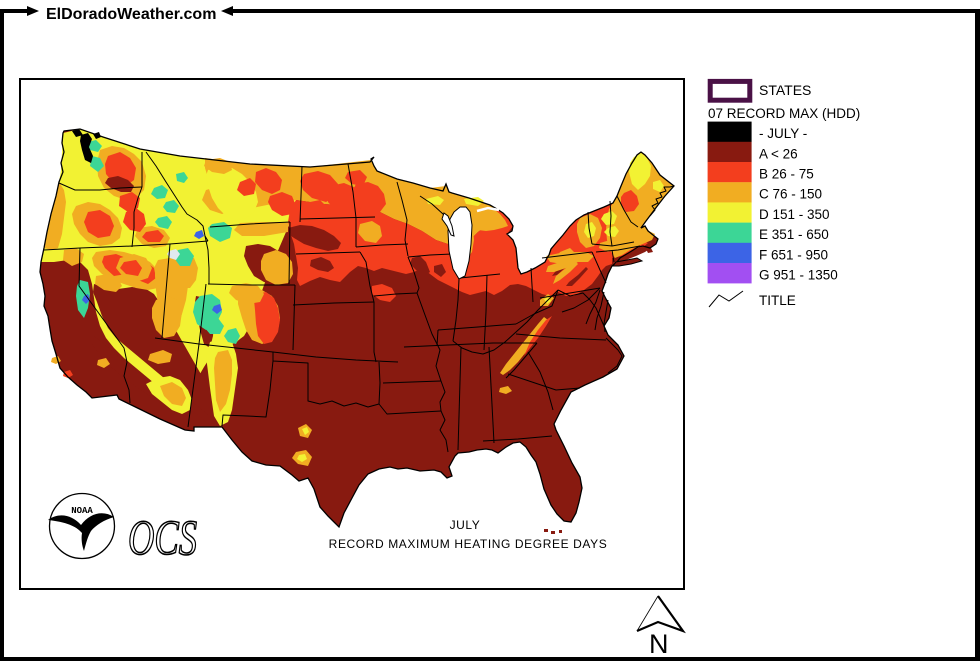 The width and height of the screenshot is (980, 661). Describe the element at coordinates (794, 234) in the screenshot. I see `svg-text: E 351 - 650` at that location.